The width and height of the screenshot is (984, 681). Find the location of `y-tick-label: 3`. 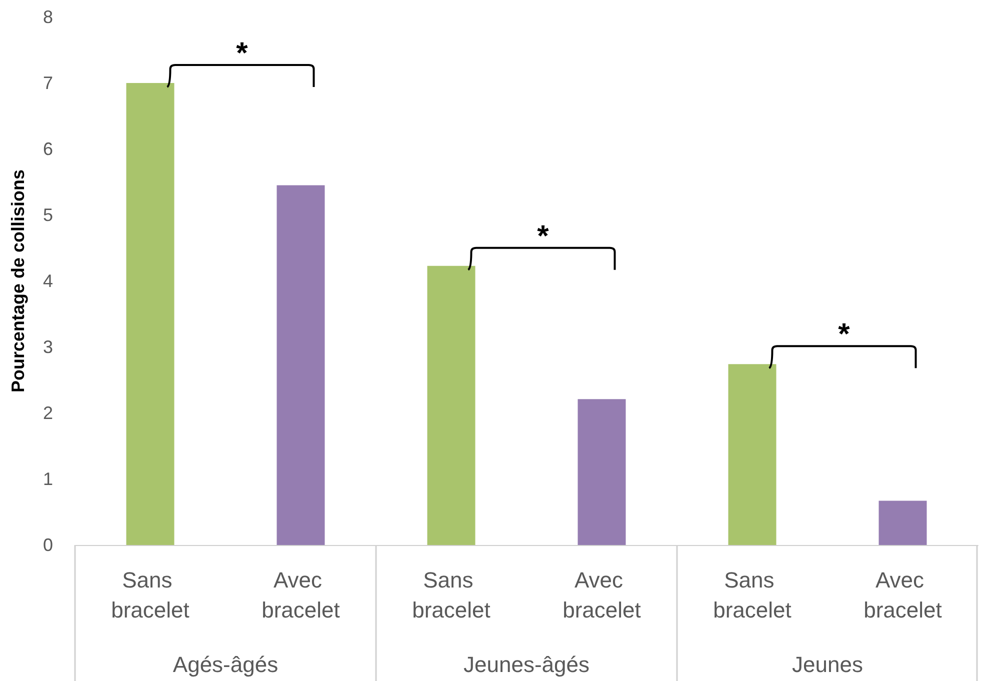

y-tick-label: 3 is located at coordinates (47, 347).